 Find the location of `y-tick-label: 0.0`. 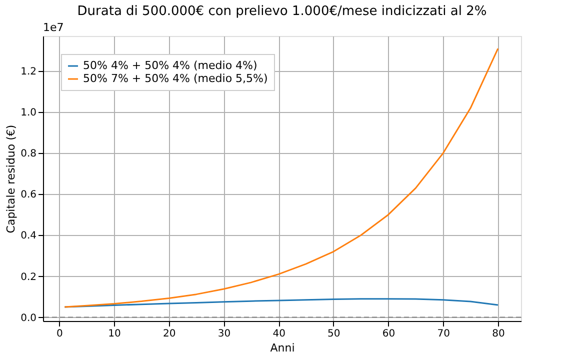

y-tick-label: 0.0 is located at coordinates (28, 318).